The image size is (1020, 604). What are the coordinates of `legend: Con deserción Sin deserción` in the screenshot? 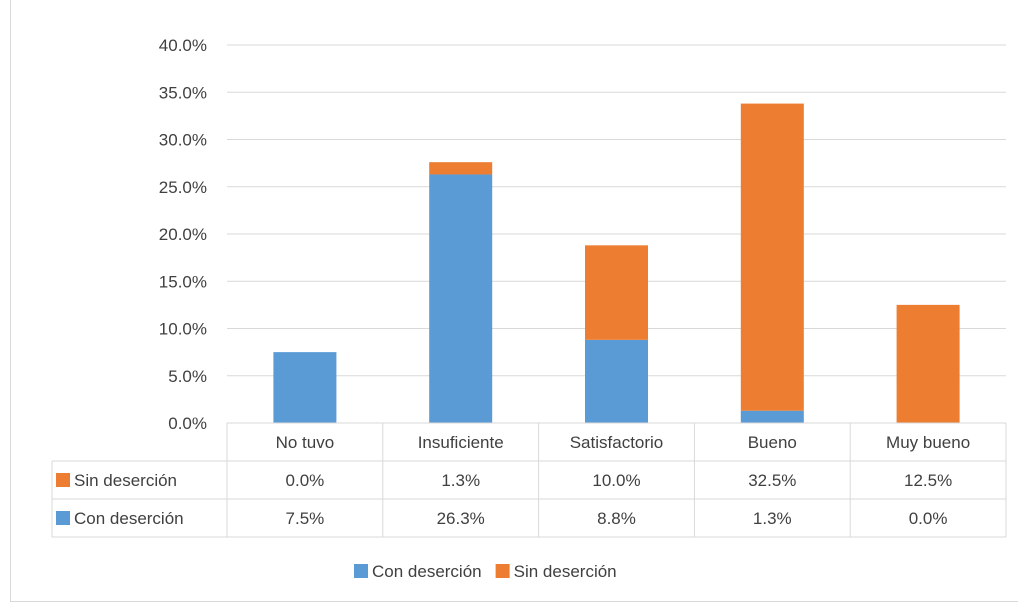 It's located at (485, 571).